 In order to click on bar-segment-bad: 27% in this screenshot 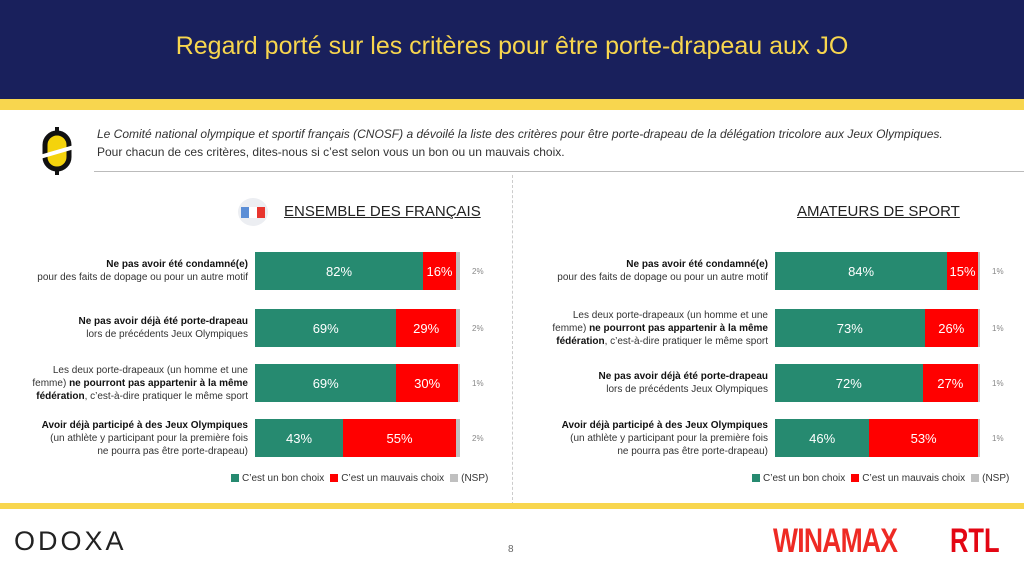, I will do `click(950, 383)`.